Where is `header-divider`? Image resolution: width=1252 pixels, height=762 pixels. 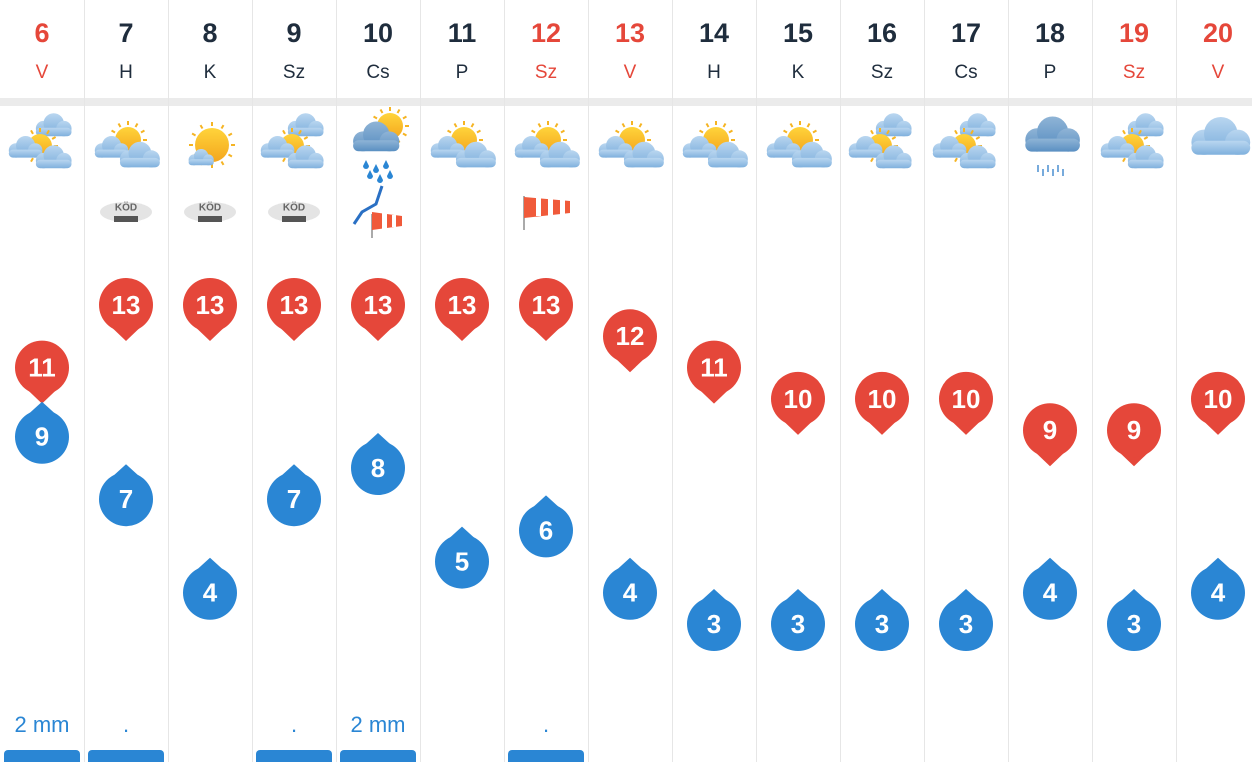 header-divider is located at coordinates (626, 102).